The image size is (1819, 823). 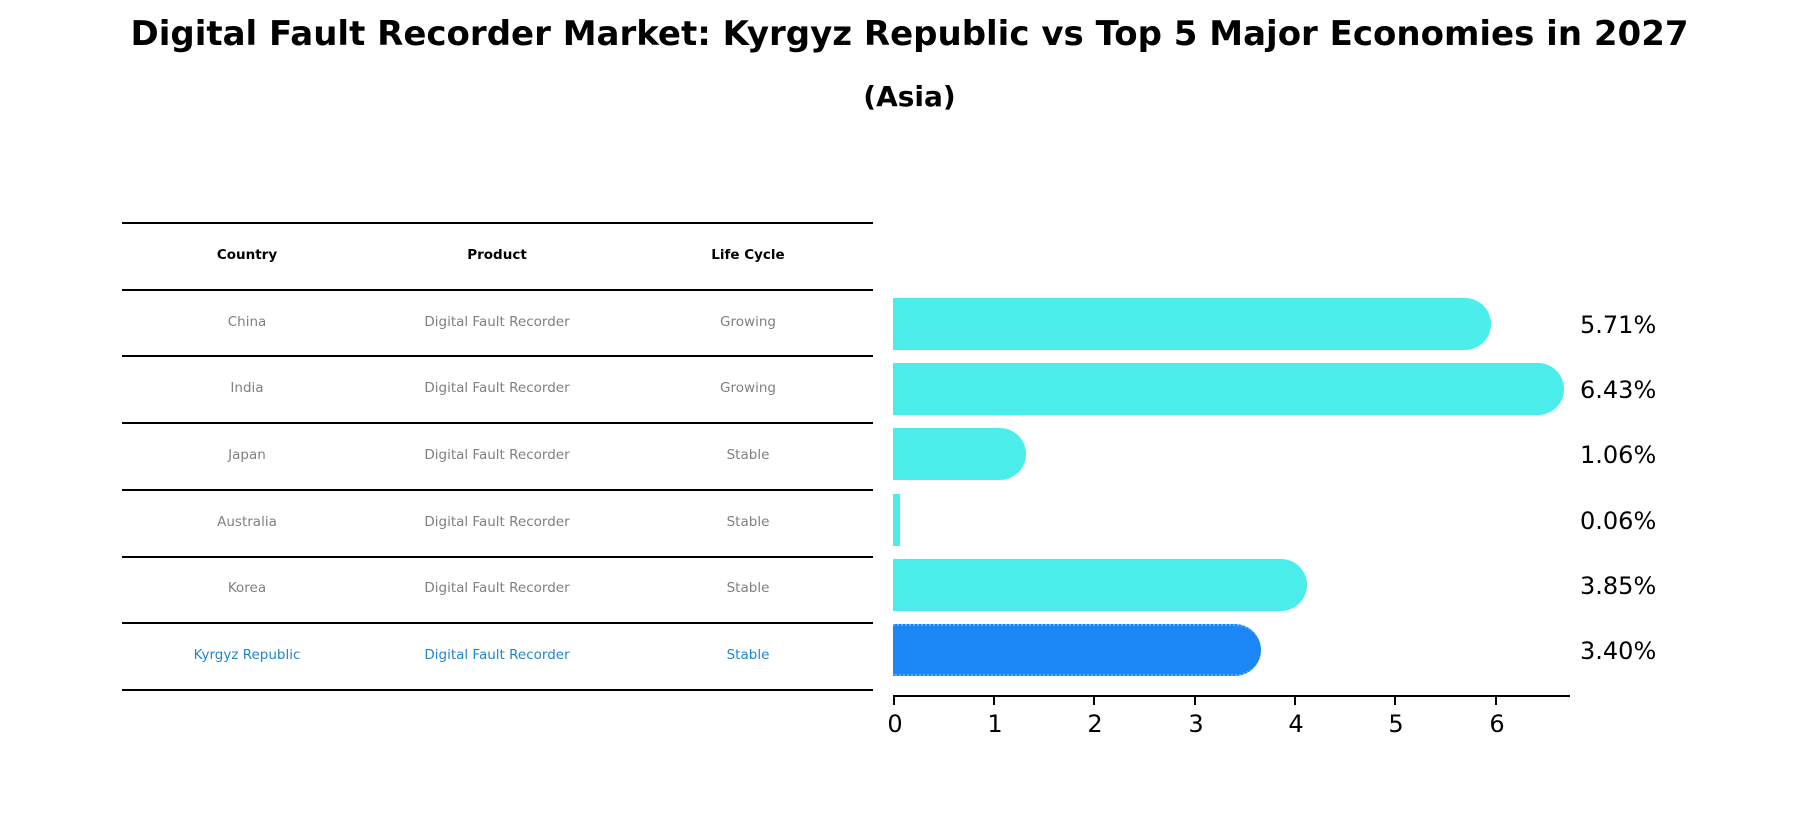 I want to click on cell-country: India, so click(x=247, y=388).